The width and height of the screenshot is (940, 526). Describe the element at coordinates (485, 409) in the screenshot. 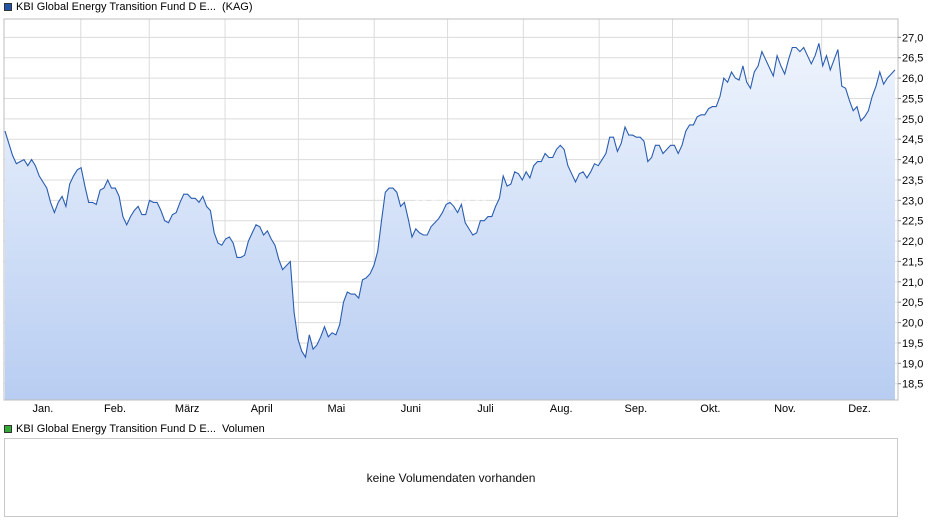

I see `x-tick-label: Juli` at that location.